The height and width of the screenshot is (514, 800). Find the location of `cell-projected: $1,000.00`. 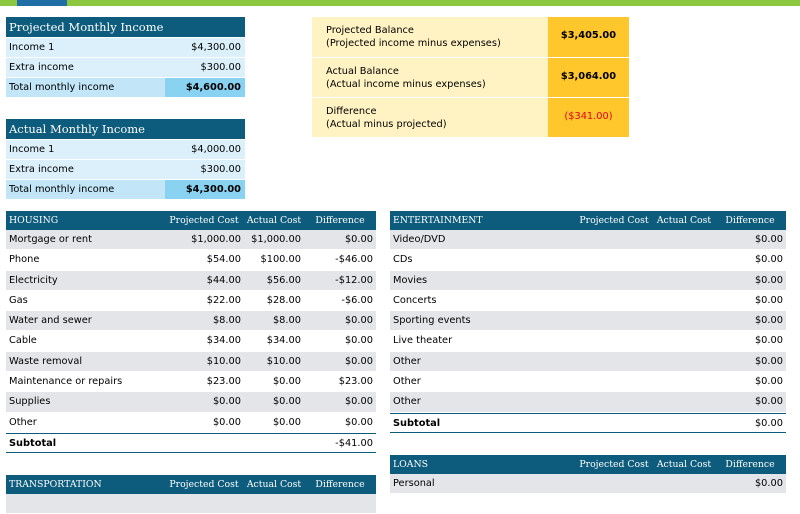

cell-projected: $1,000.00 is located at coordinates (216, 239).